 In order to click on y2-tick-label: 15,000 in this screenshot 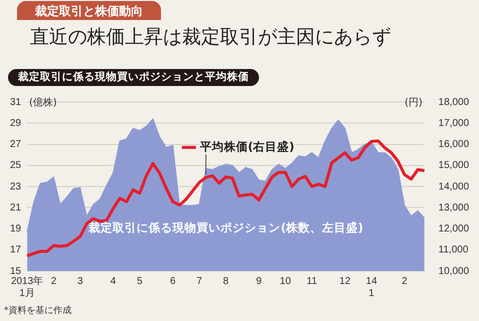, I will do `click(454, 166)`.